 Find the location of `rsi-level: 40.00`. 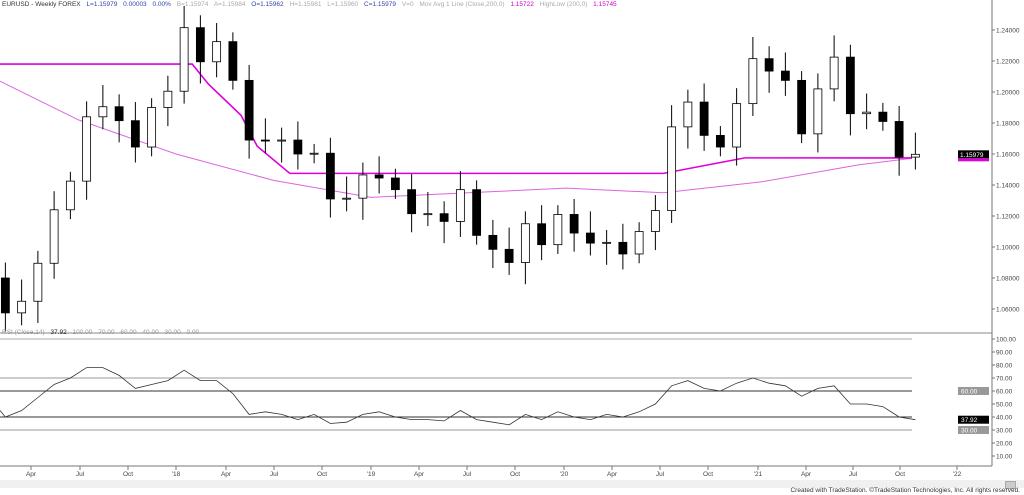

rsi-level: 40.00 is located at coordinates (150, 332).